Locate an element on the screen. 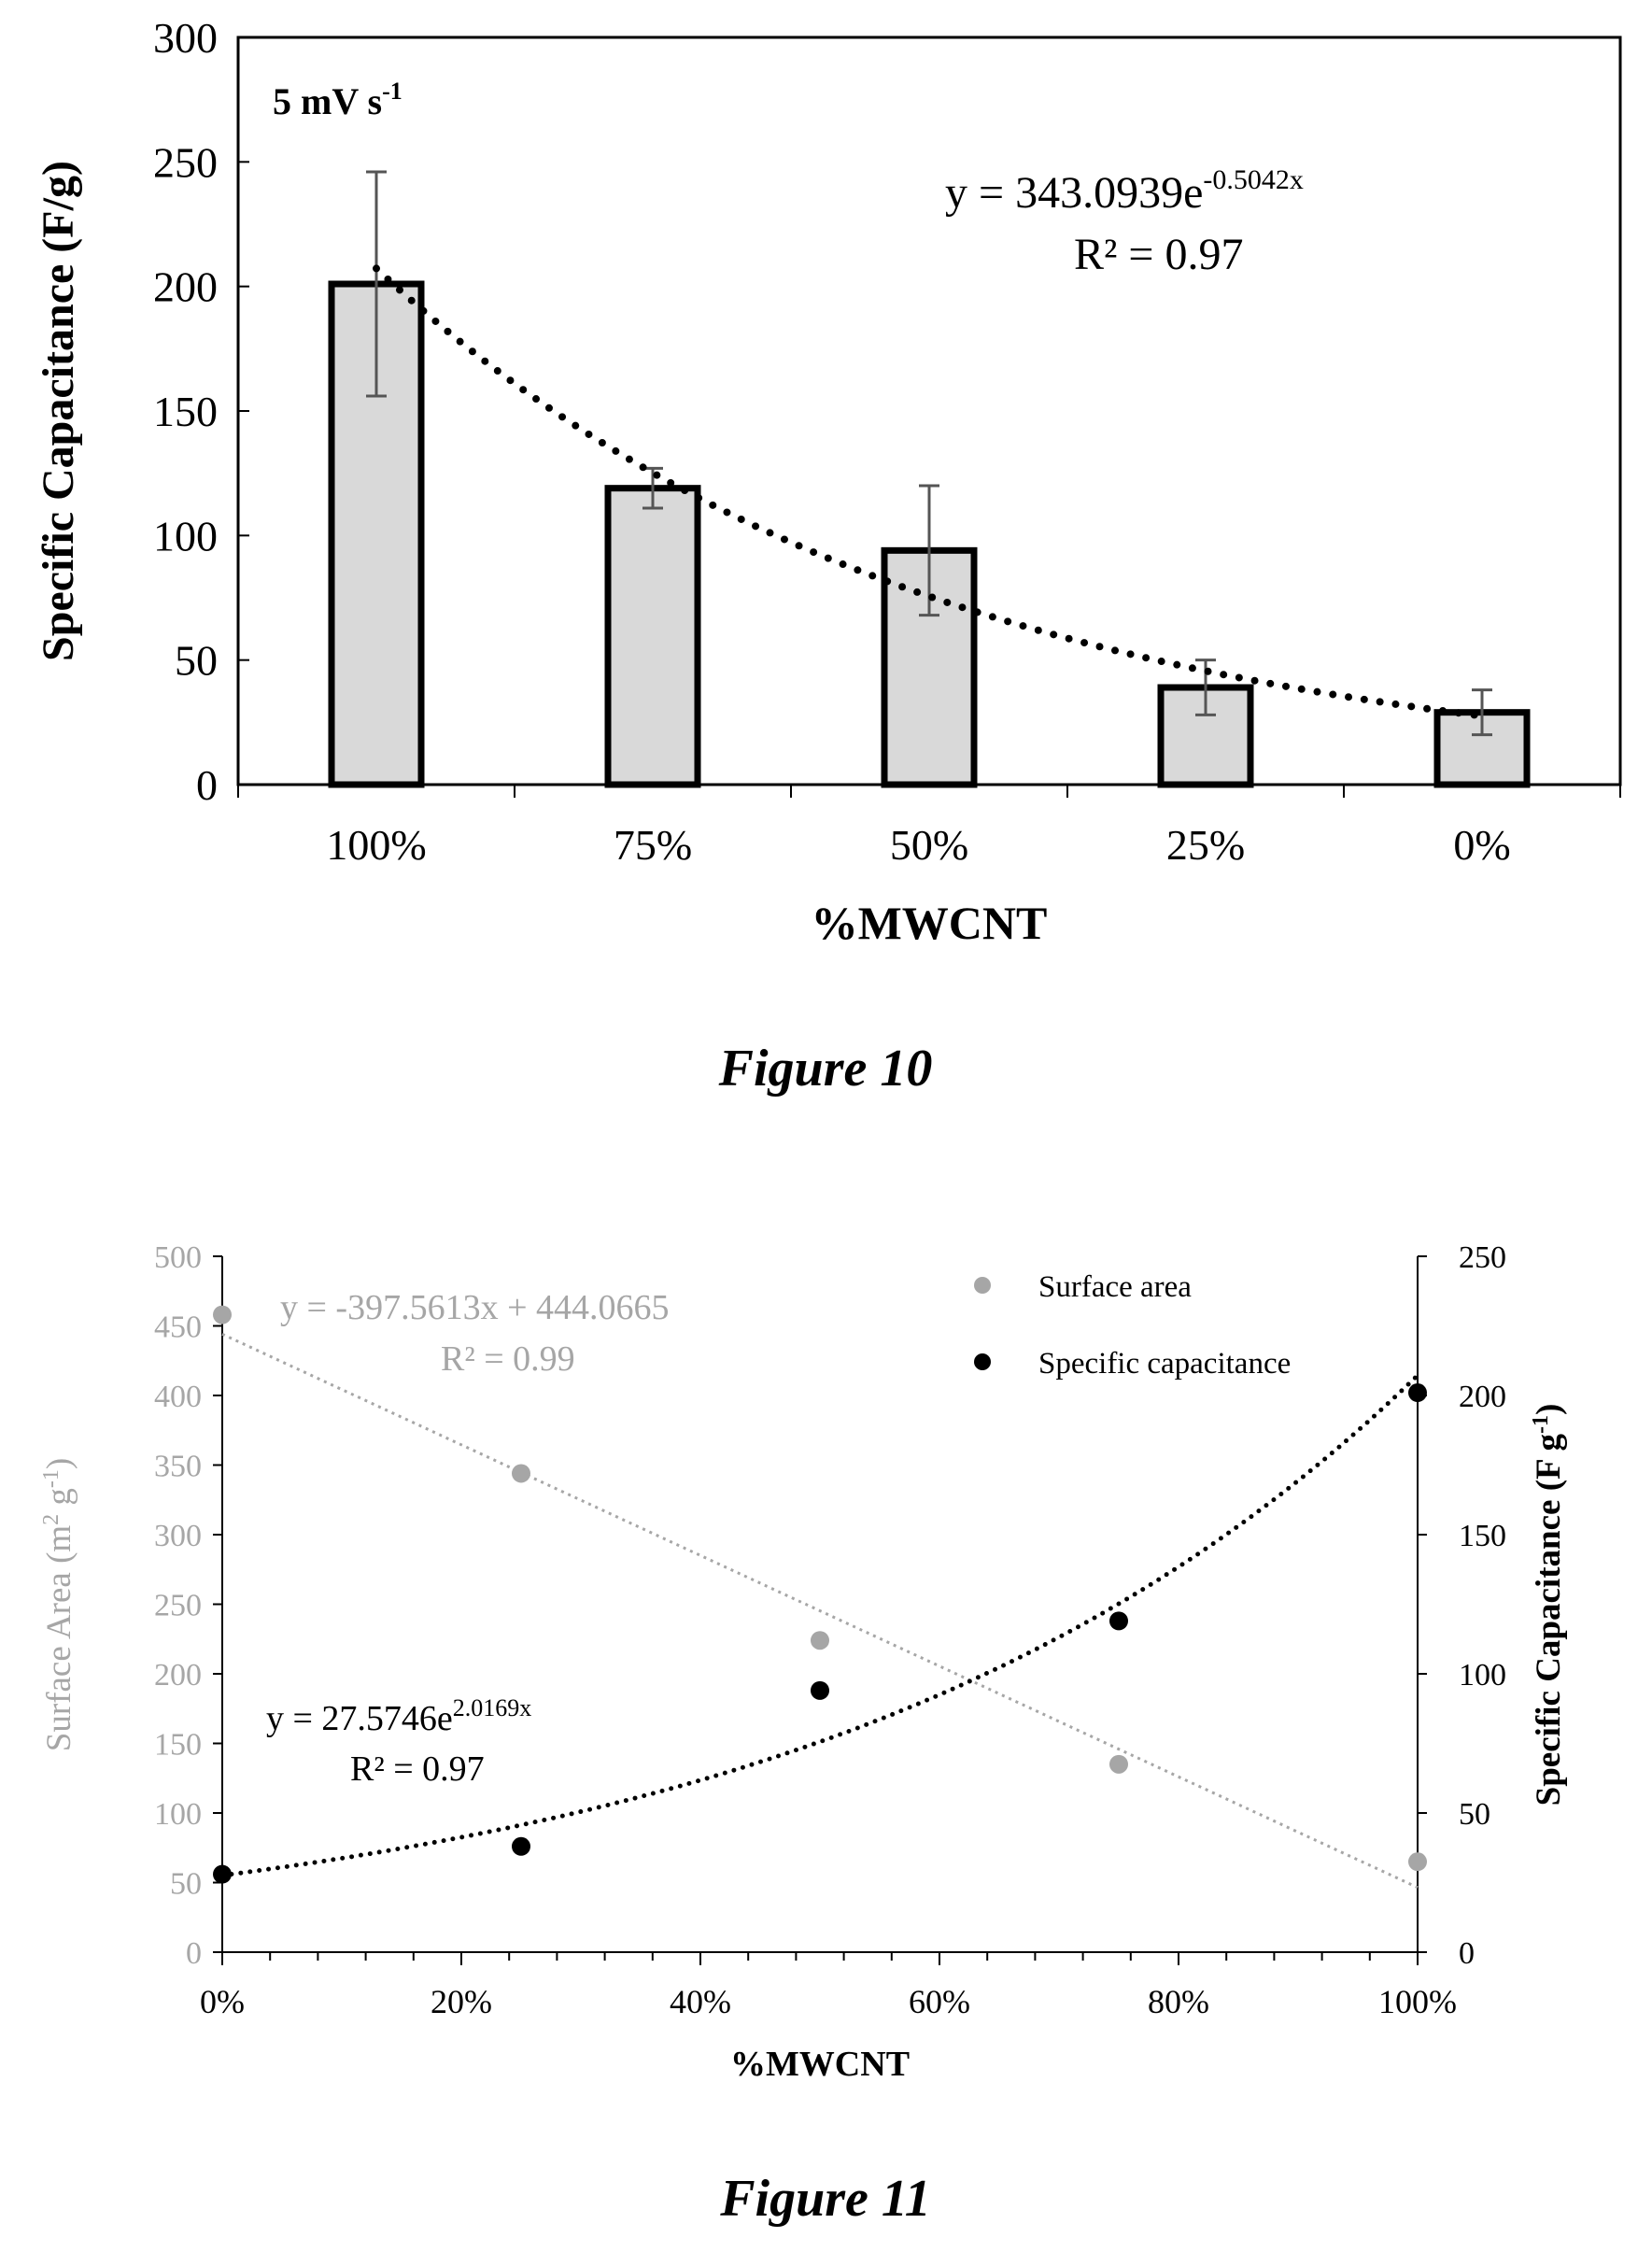 This screenshot has width=1652, height=2252. fig11-left-tick-label: 150 is located at coordinates (178, 1745).